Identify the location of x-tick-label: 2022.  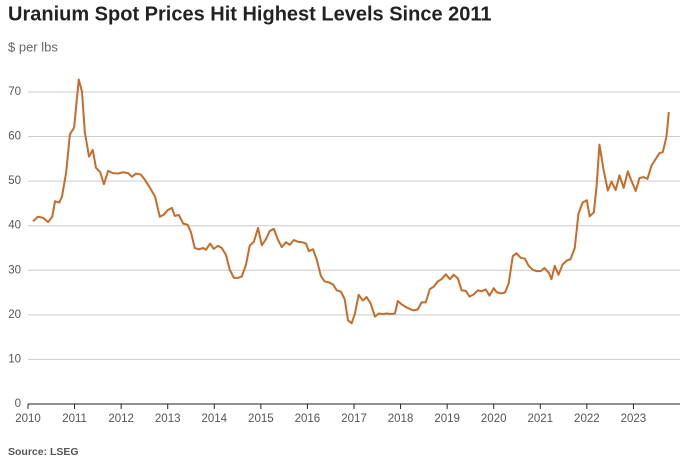
(587, 419).